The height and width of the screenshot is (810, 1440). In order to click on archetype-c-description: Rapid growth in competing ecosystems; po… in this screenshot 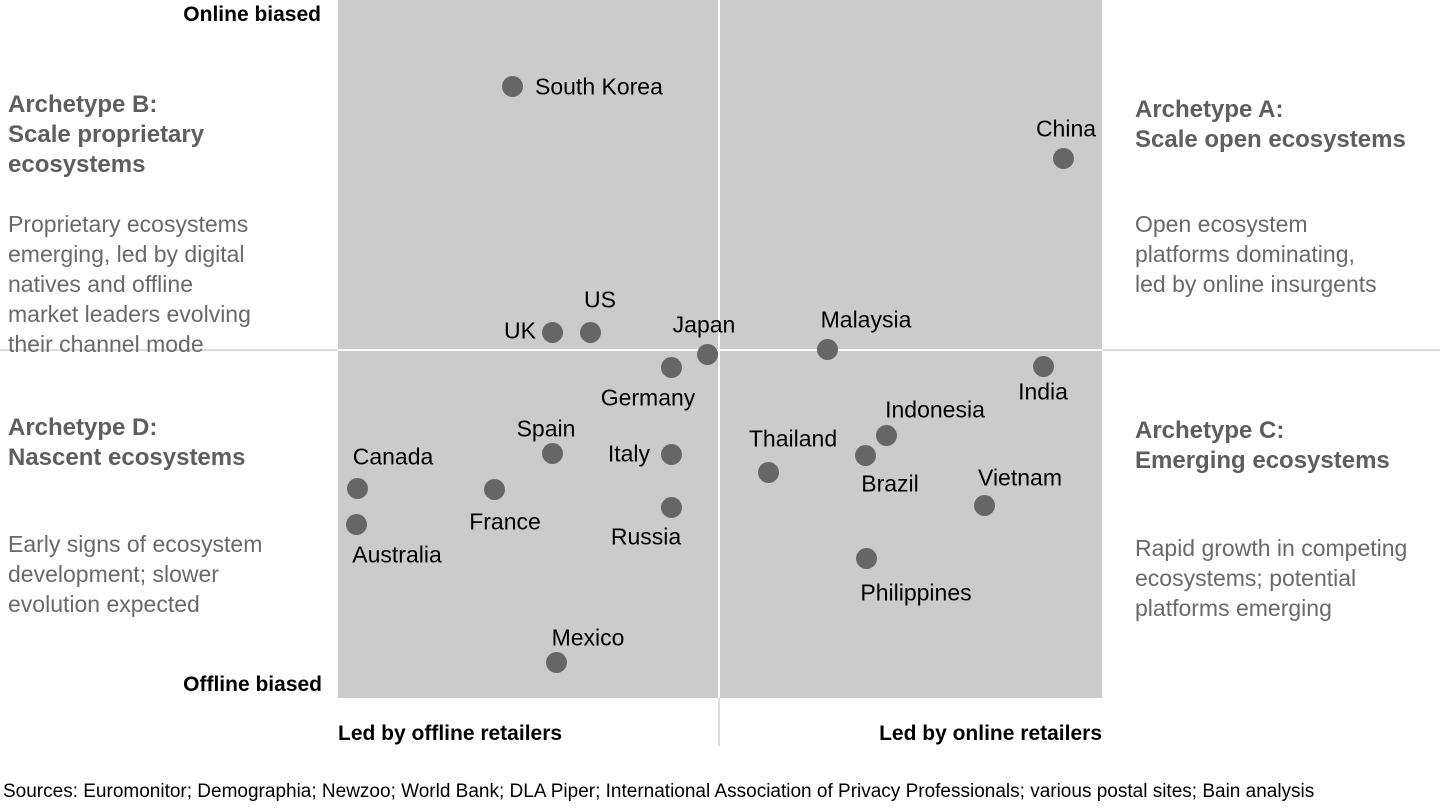, I will do `click(1271, 578)`.